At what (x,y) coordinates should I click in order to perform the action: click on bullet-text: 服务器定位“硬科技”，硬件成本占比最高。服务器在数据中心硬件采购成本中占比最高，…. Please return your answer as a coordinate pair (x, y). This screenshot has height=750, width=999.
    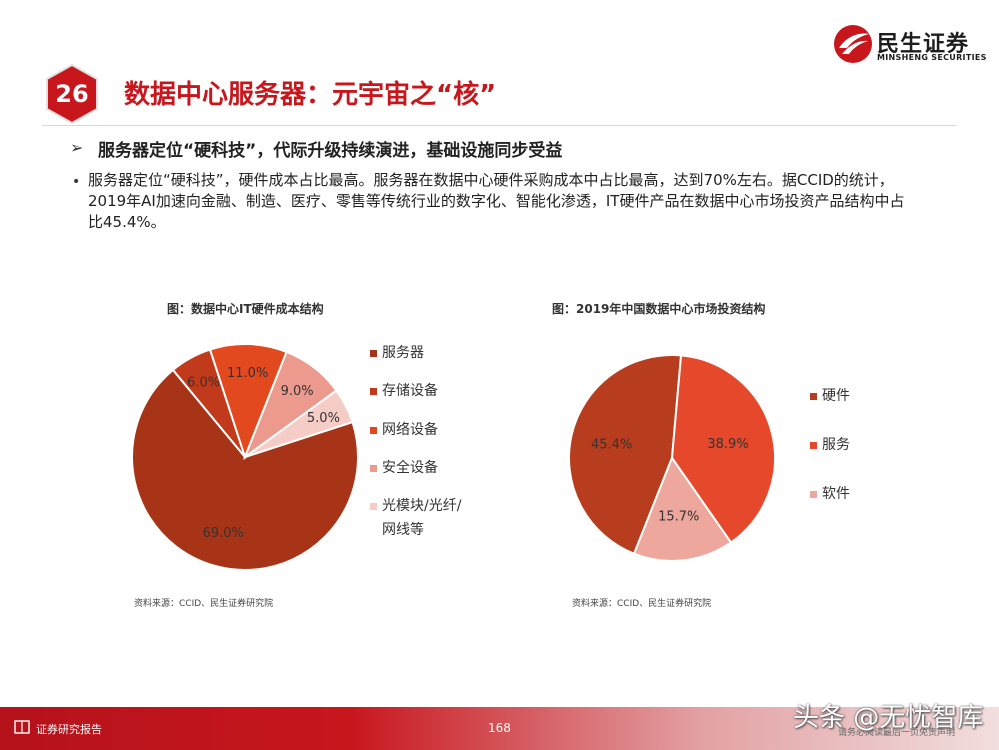
    Looking at the image, I should click on (496, 201).